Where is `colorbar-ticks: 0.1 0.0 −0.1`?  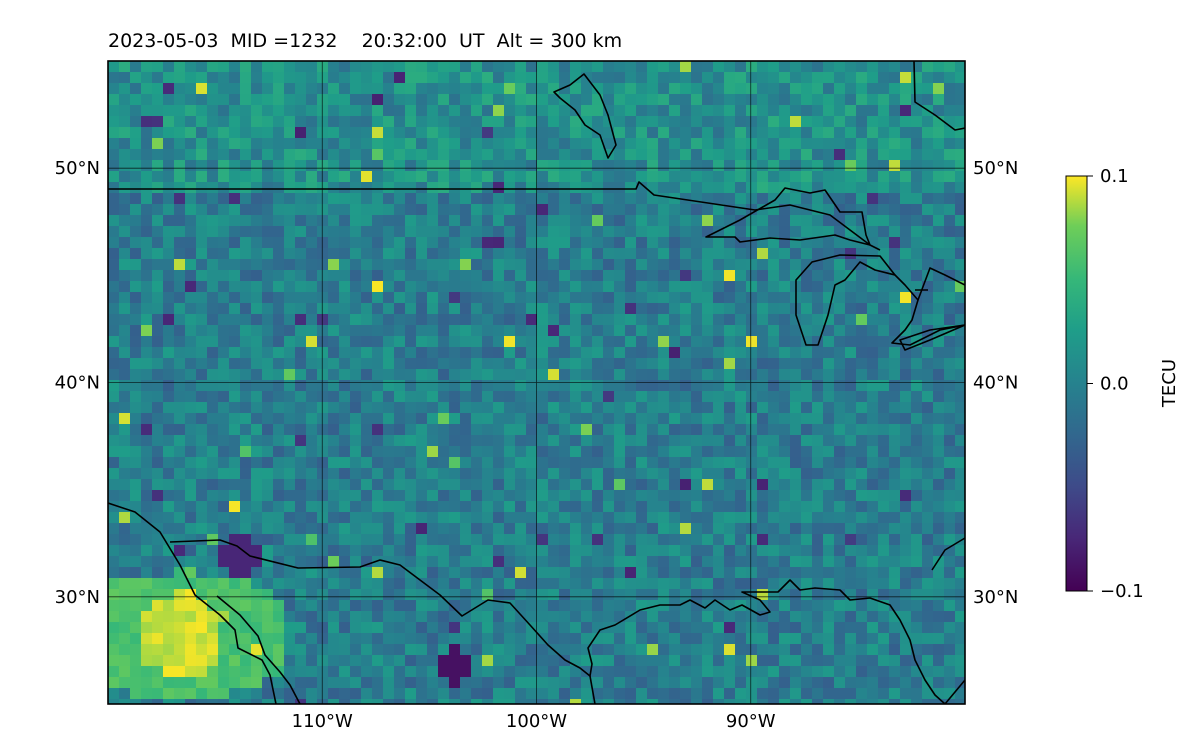
colorbar-ticks: 0.1 0.0 −0.1 is located at coordinates (1115, 384).